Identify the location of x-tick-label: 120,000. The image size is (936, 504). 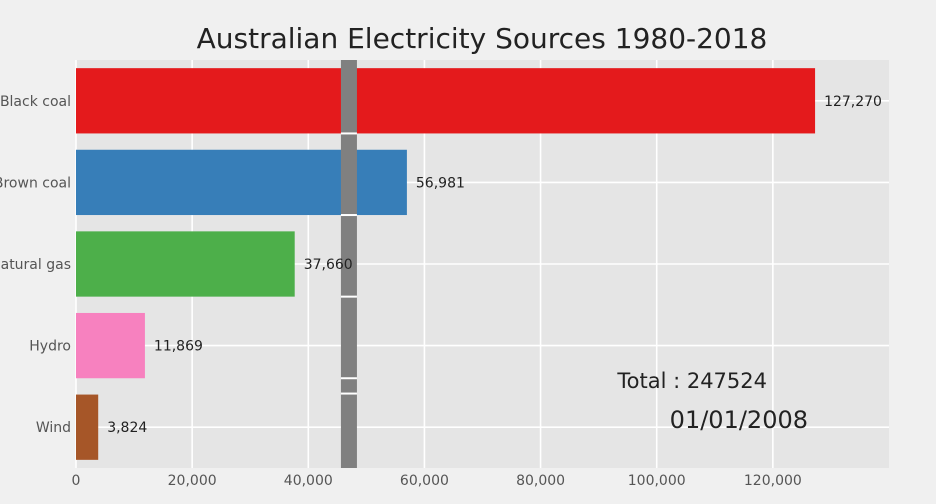
(773, 481).